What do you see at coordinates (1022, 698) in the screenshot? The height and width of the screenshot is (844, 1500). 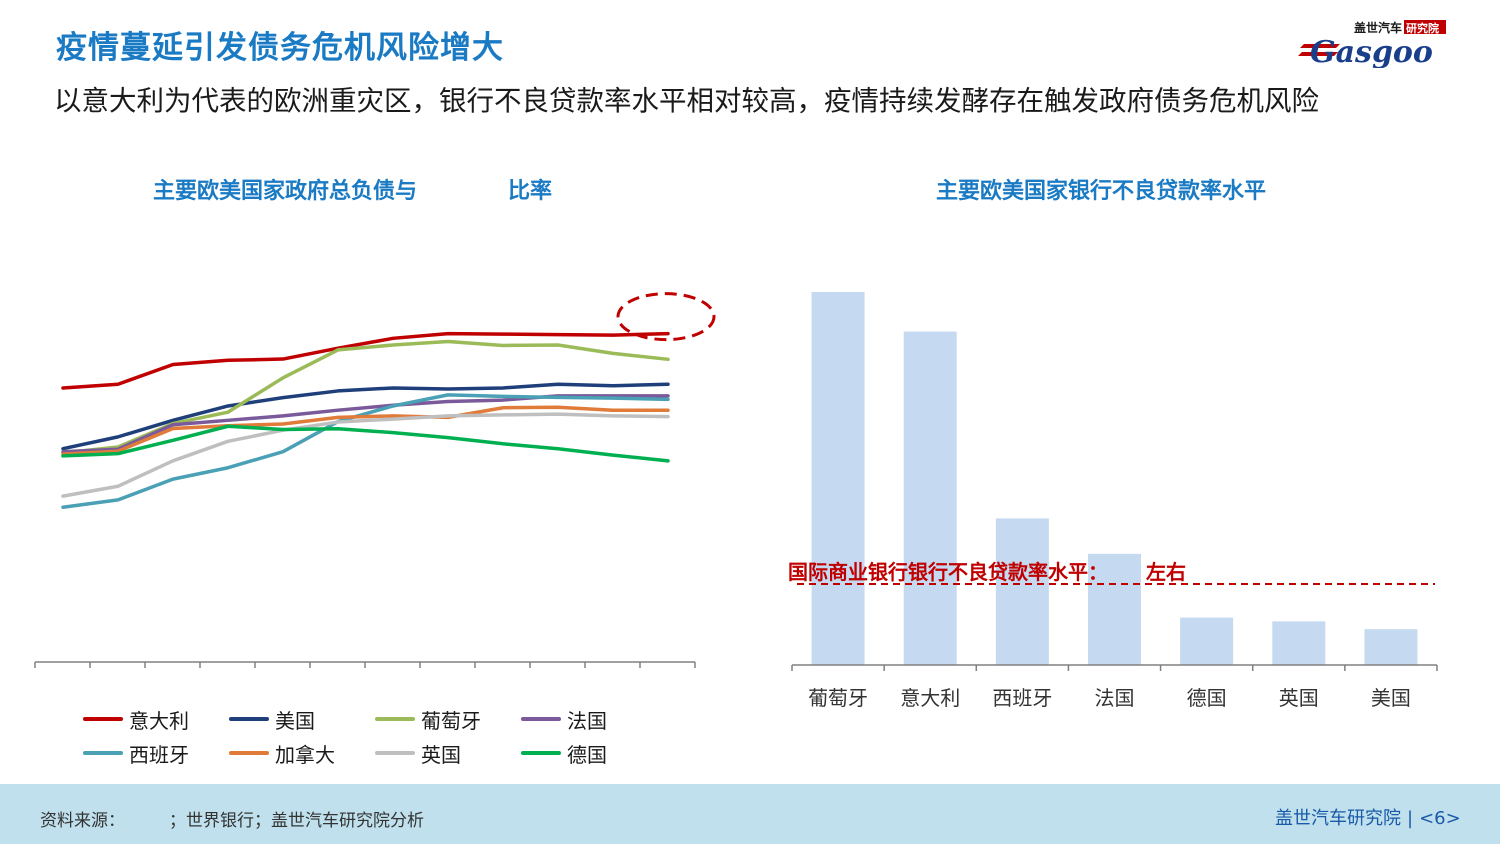 I see `bar-category-label: 西班牙` at bounding box center [1022, 698].